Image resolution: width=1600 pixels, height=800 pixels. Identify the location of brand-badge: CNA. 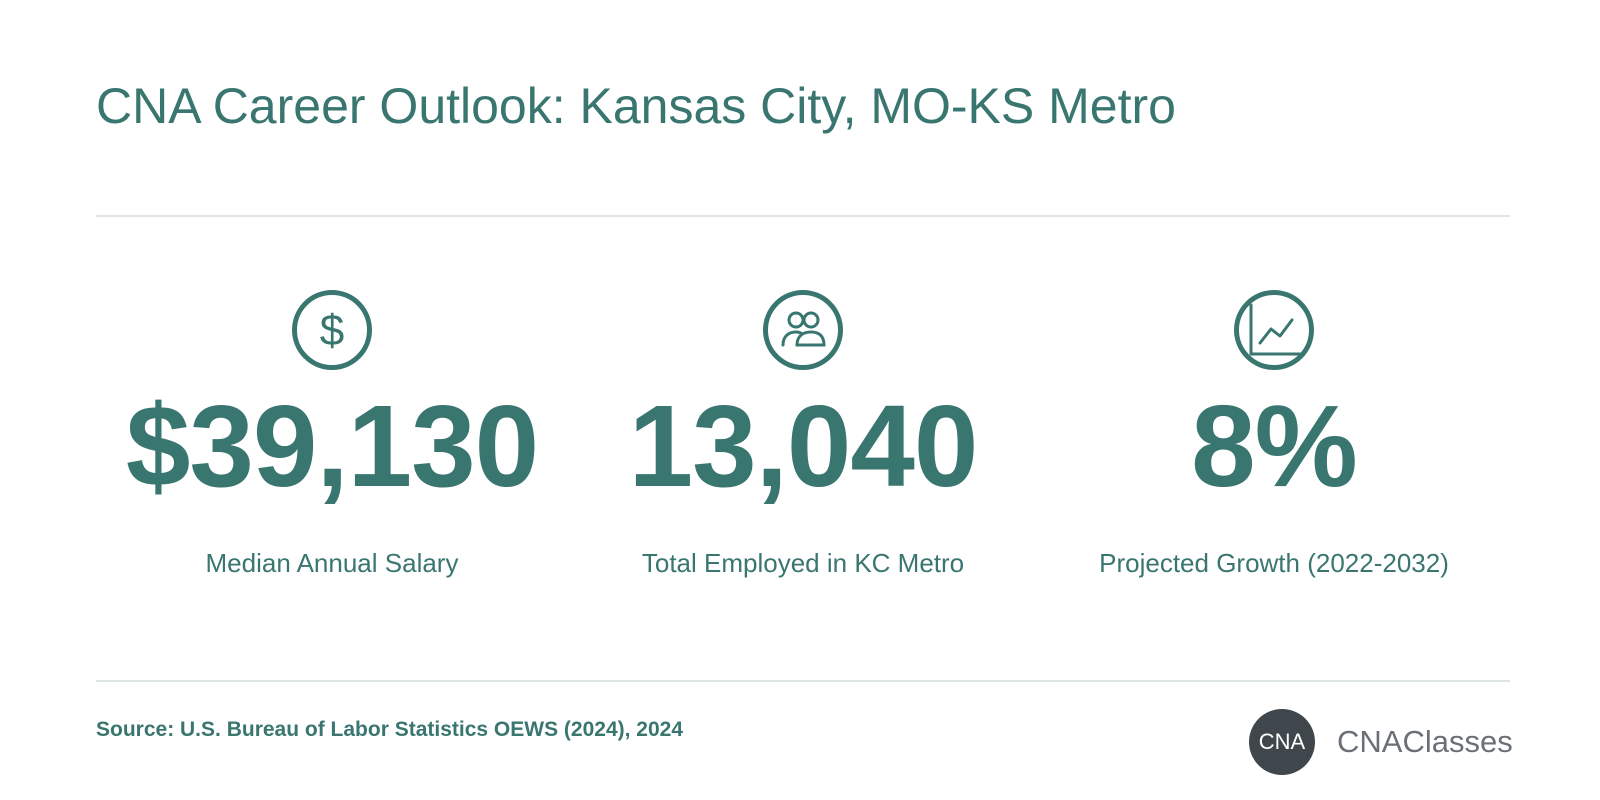
(1282, 742).